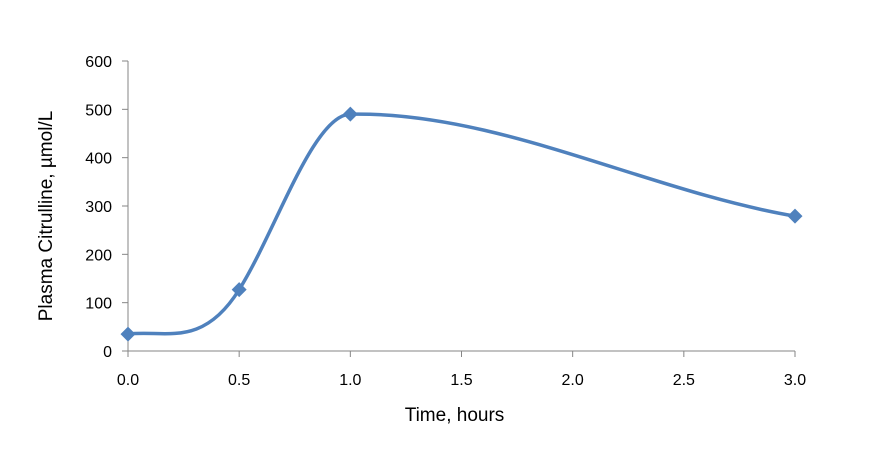  Describe the element at coordinates (98, 62) in the screenshot. I see `y-tick-label: 600` at that location.